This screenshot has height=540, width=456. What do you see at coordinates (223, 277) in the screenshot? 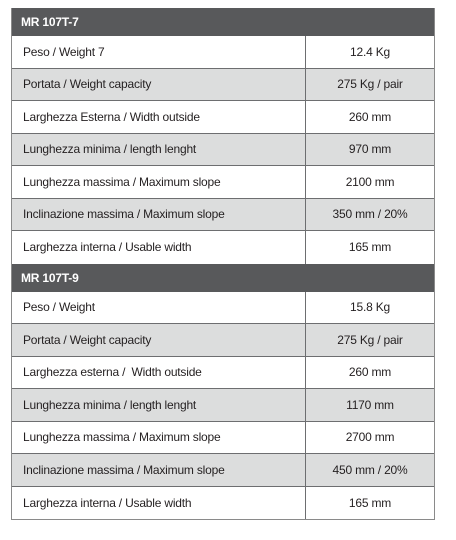
I see `section-title: MR 107T-9` at bounding box center [223, 277].